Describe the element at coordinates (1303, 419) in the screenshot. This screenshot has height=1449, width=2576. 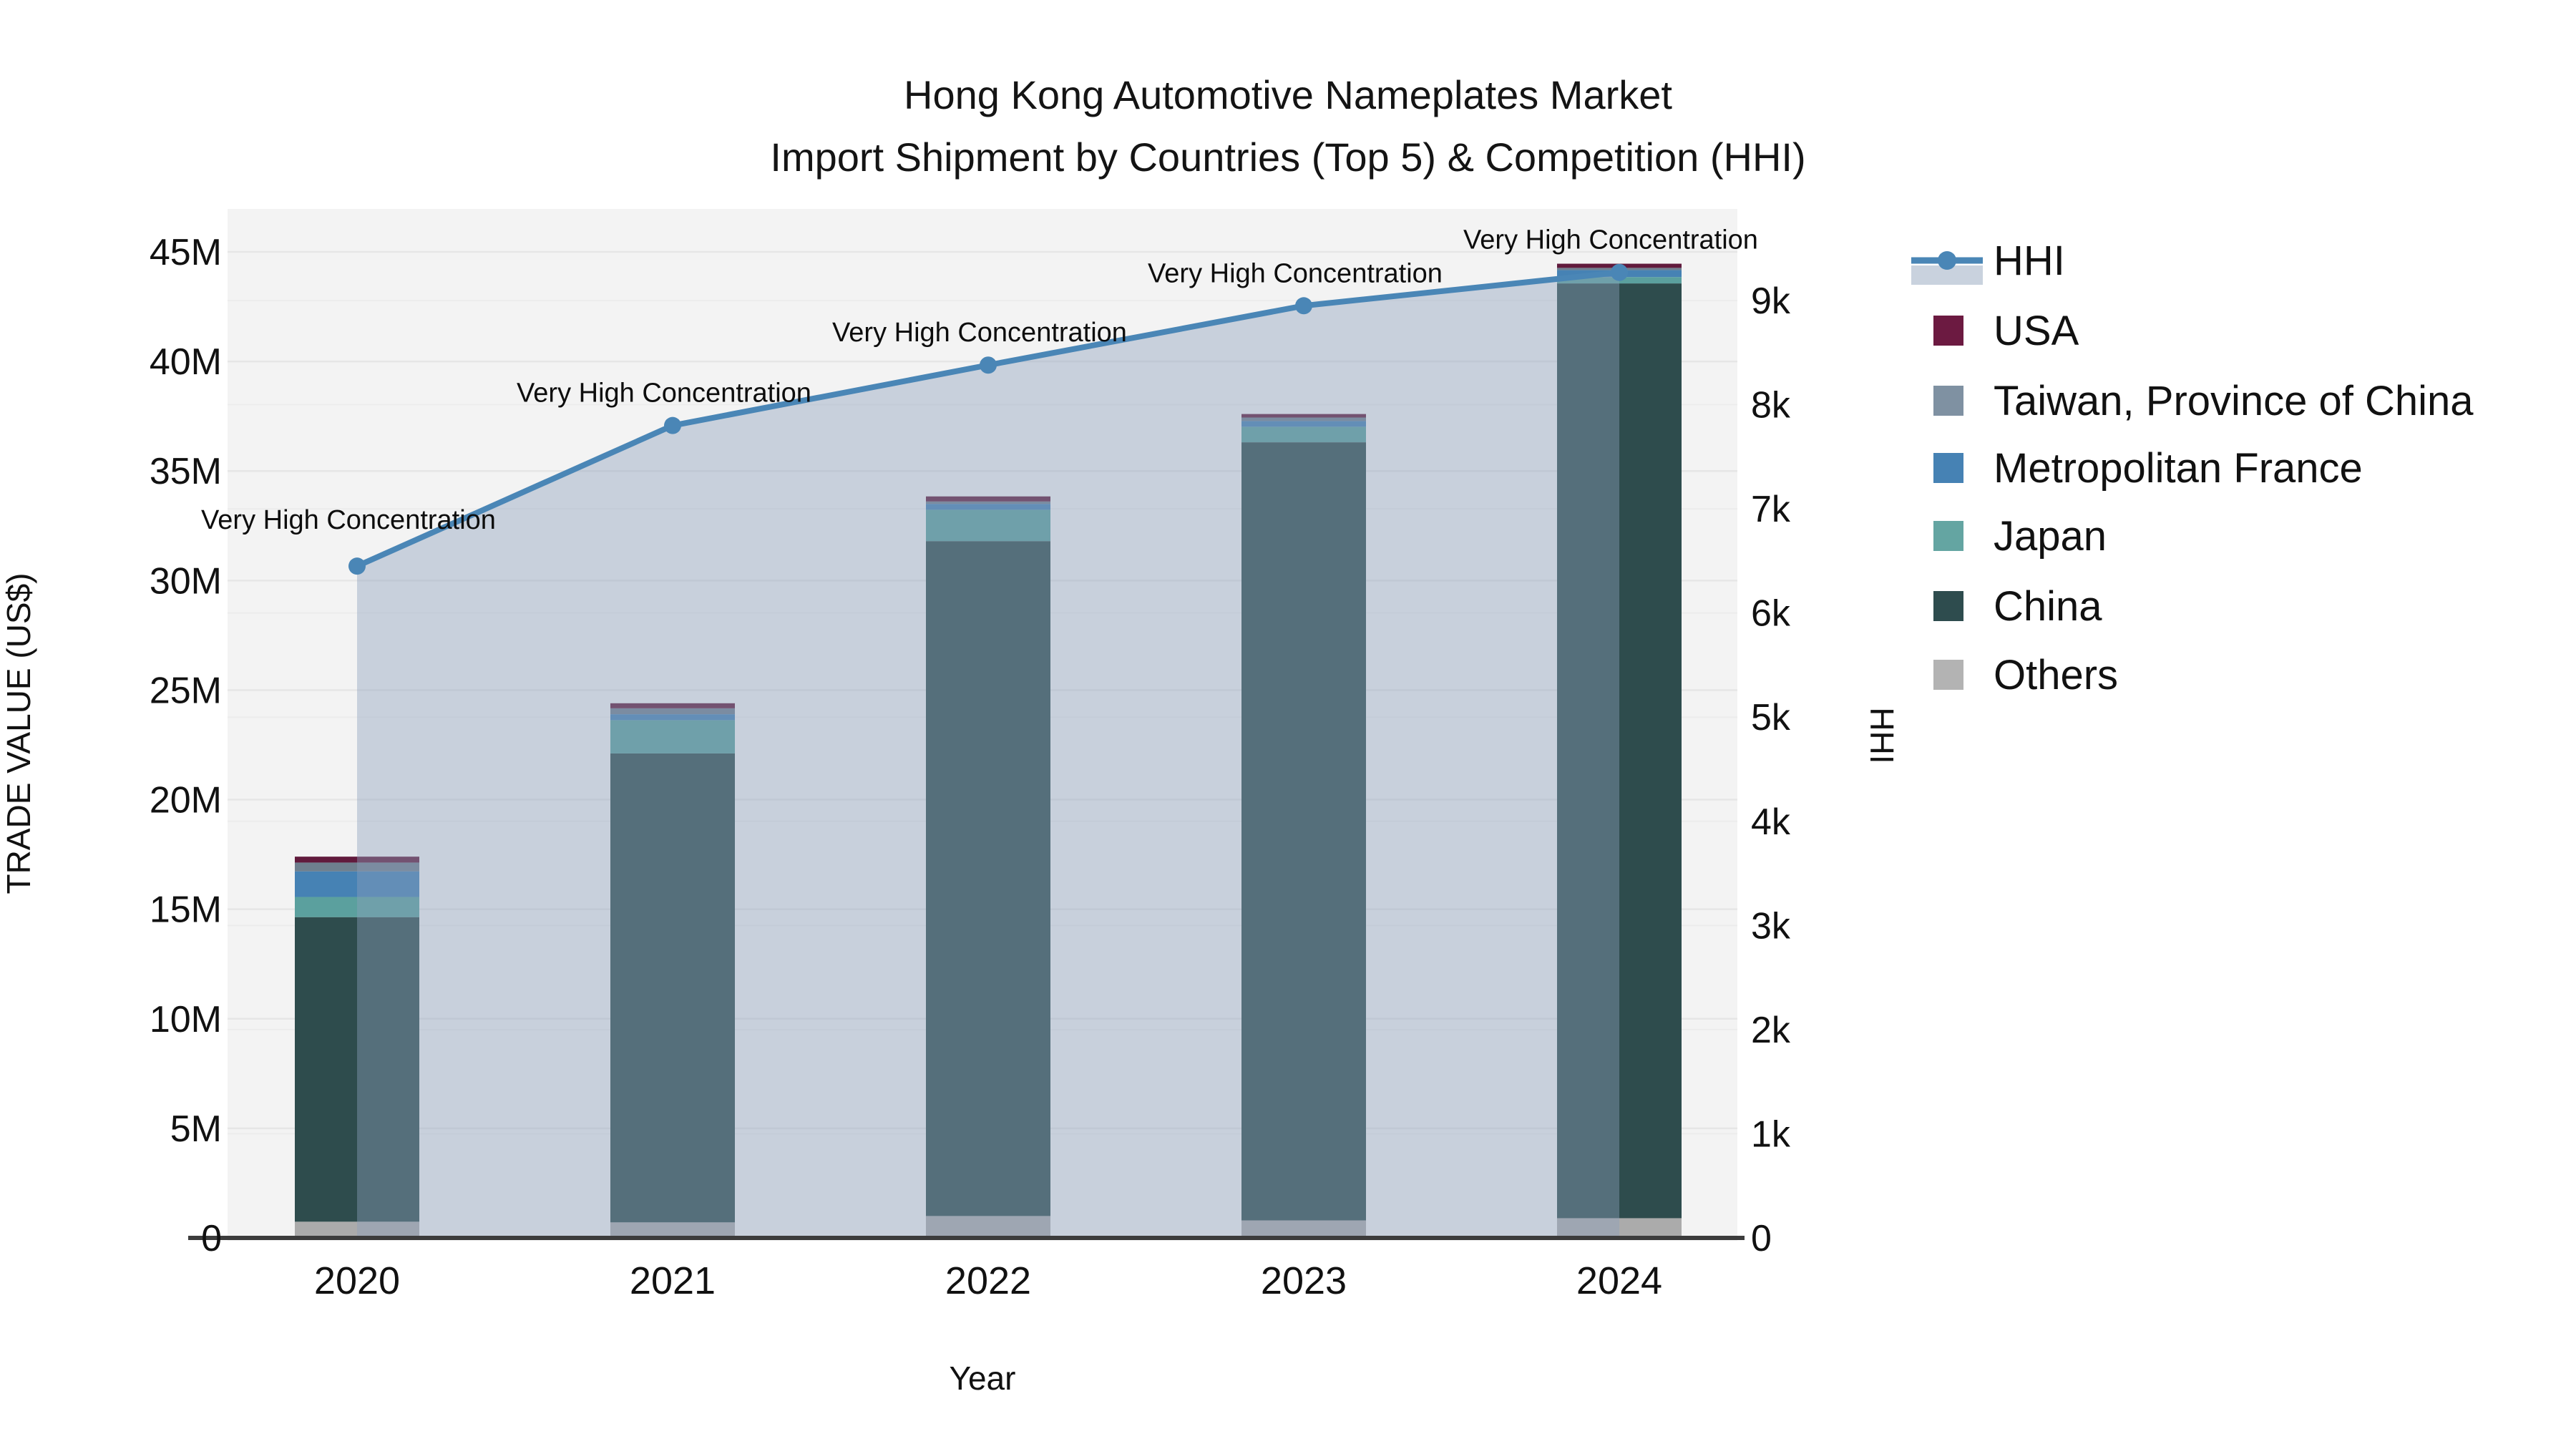
I see `bar-segment-2023-taiwan-province-of-china` at that location.